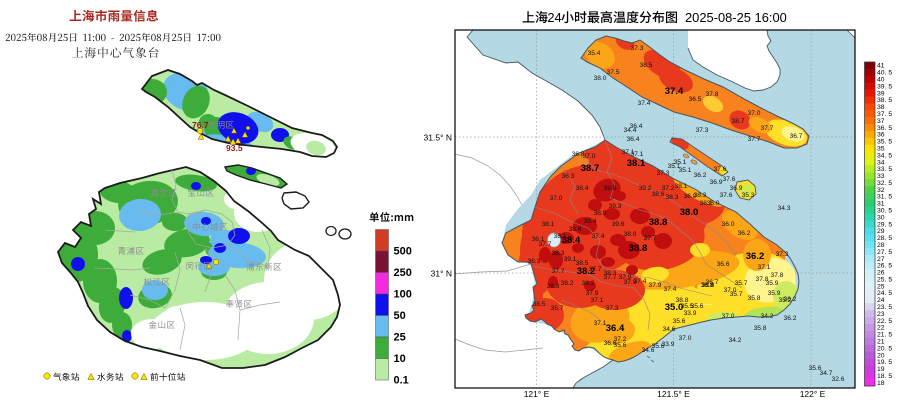  I want to click on svg-text: 36.6, so click(610, 343).